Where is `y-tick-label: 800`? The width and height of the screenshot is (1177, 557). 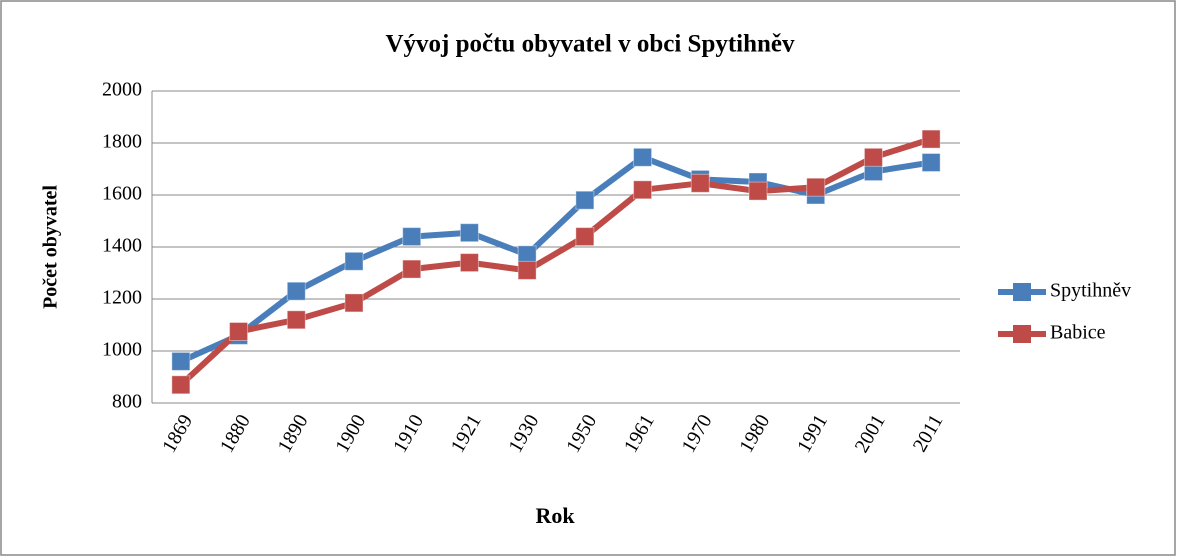 y-tick-label: 800 is located at coordinates (127, 402).